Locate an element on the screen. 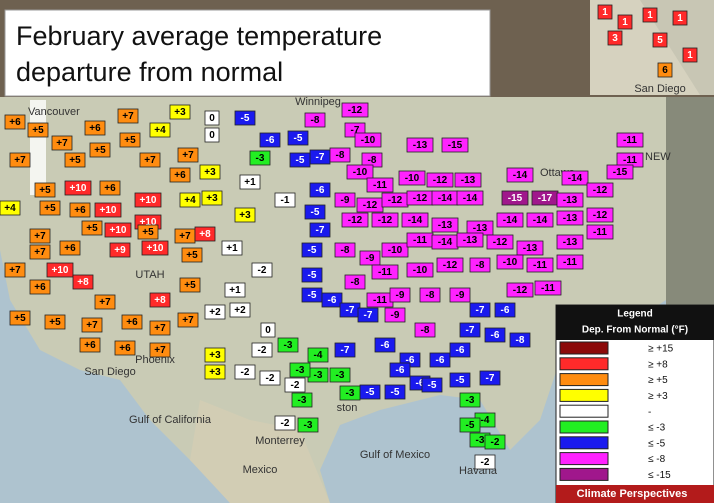  place-label: Gulf of California is located at coordinates (170, 420).